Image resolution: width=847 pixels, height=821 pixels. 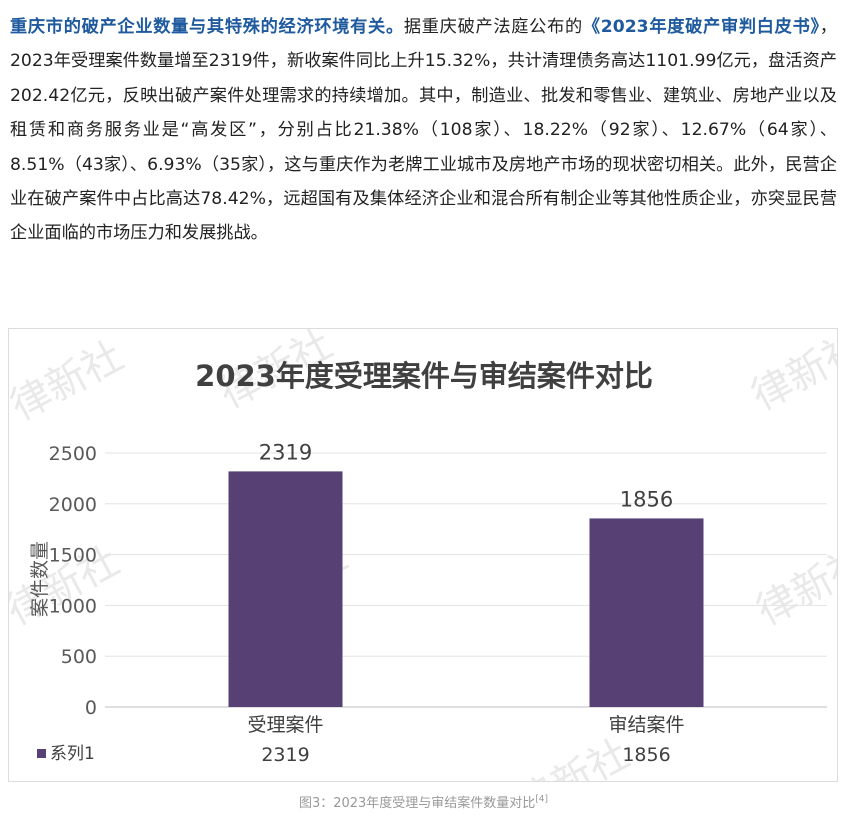 I want to click on y-tick-label: 2000, so click(x=73, y=505).